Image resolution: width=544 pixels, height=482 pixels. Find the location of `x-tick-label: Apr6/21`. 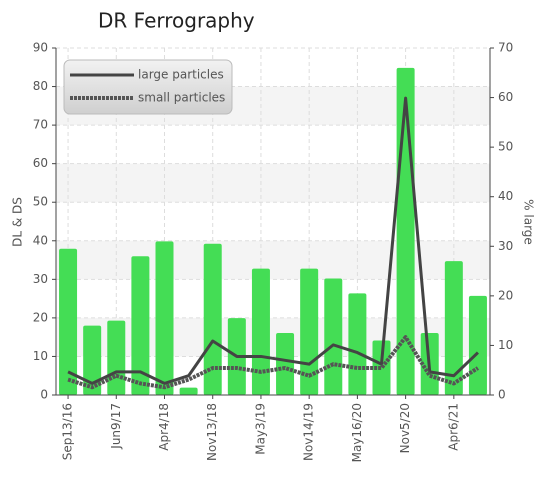

x-tick-label: Apr6/21 is located at coordinates (453, 427).